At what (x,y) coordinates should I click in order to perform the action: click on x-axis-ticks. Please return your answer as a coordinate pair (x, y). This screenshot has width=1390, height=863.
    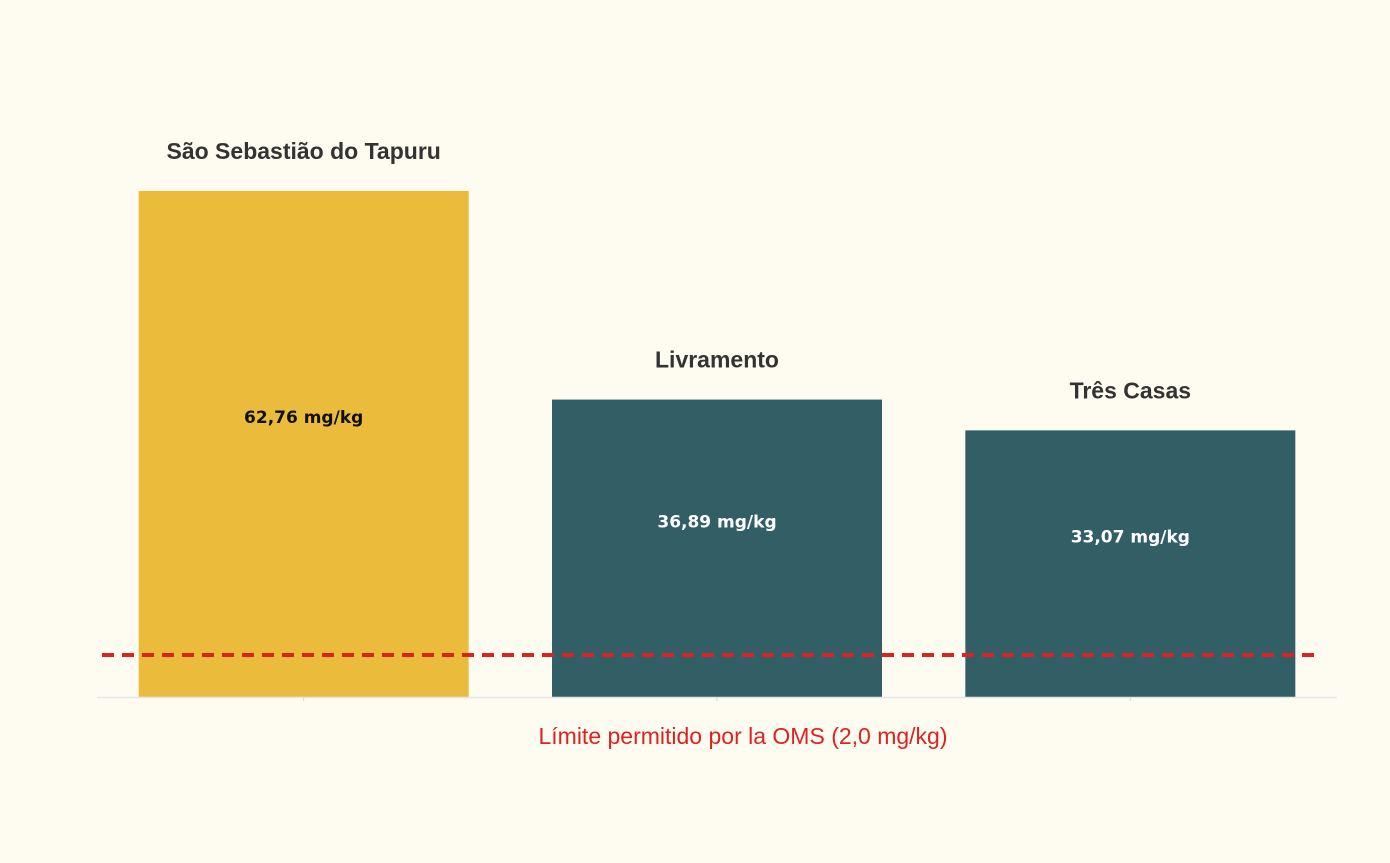
    Looking at the image, I should click on (717, 699).